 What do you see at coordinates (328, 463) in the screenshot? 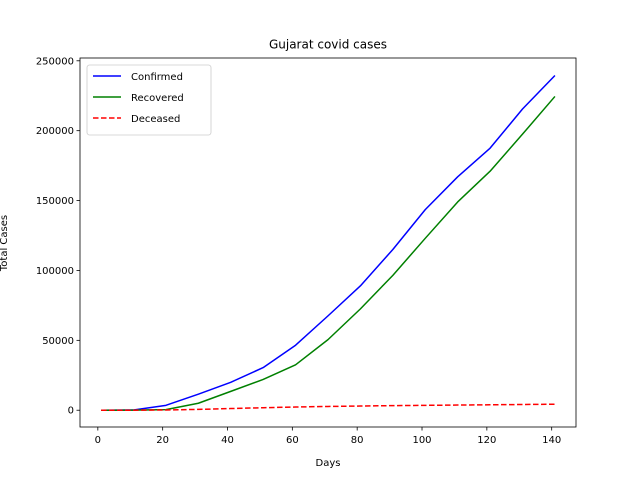
I see `x-axis-label: Days` at bounding box center [328, 463].